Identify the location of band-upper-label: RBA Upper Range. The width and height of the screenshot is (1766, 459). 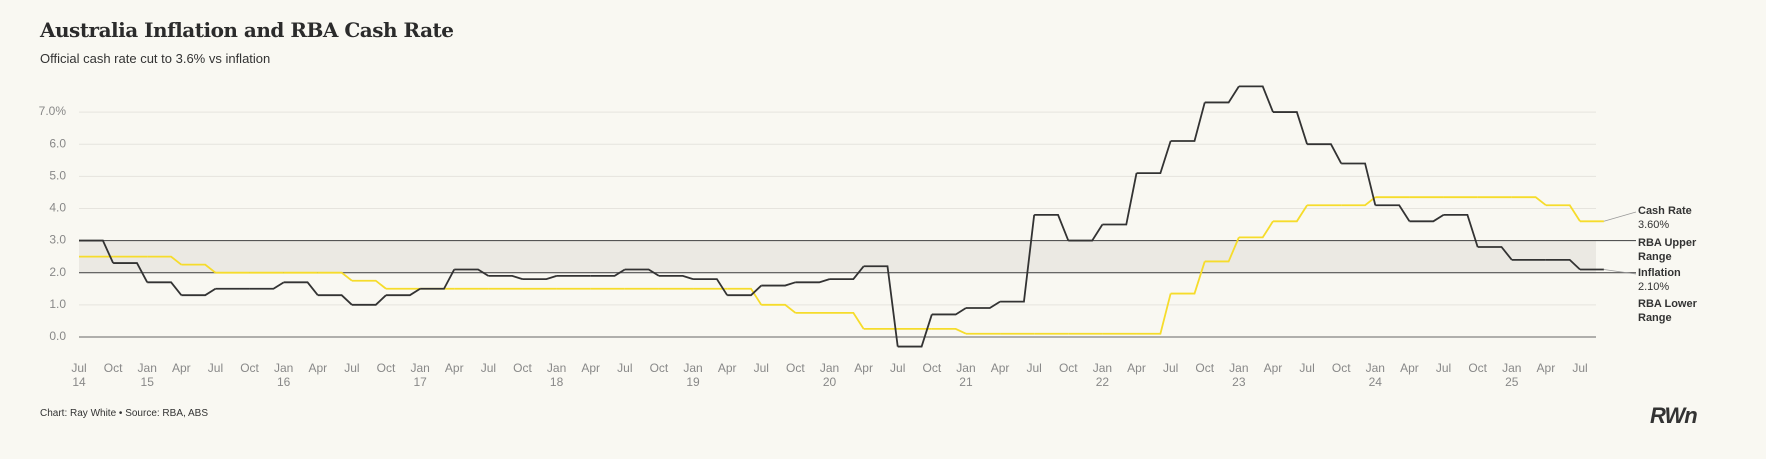
(1667, 250).